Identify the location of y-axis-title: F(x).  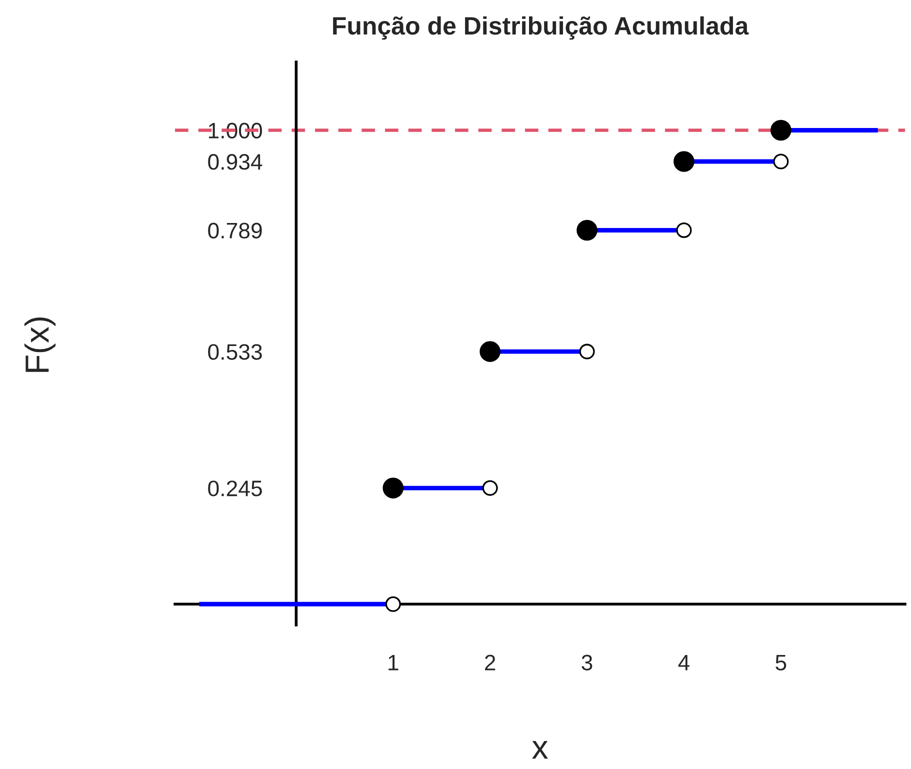
(40, 344).